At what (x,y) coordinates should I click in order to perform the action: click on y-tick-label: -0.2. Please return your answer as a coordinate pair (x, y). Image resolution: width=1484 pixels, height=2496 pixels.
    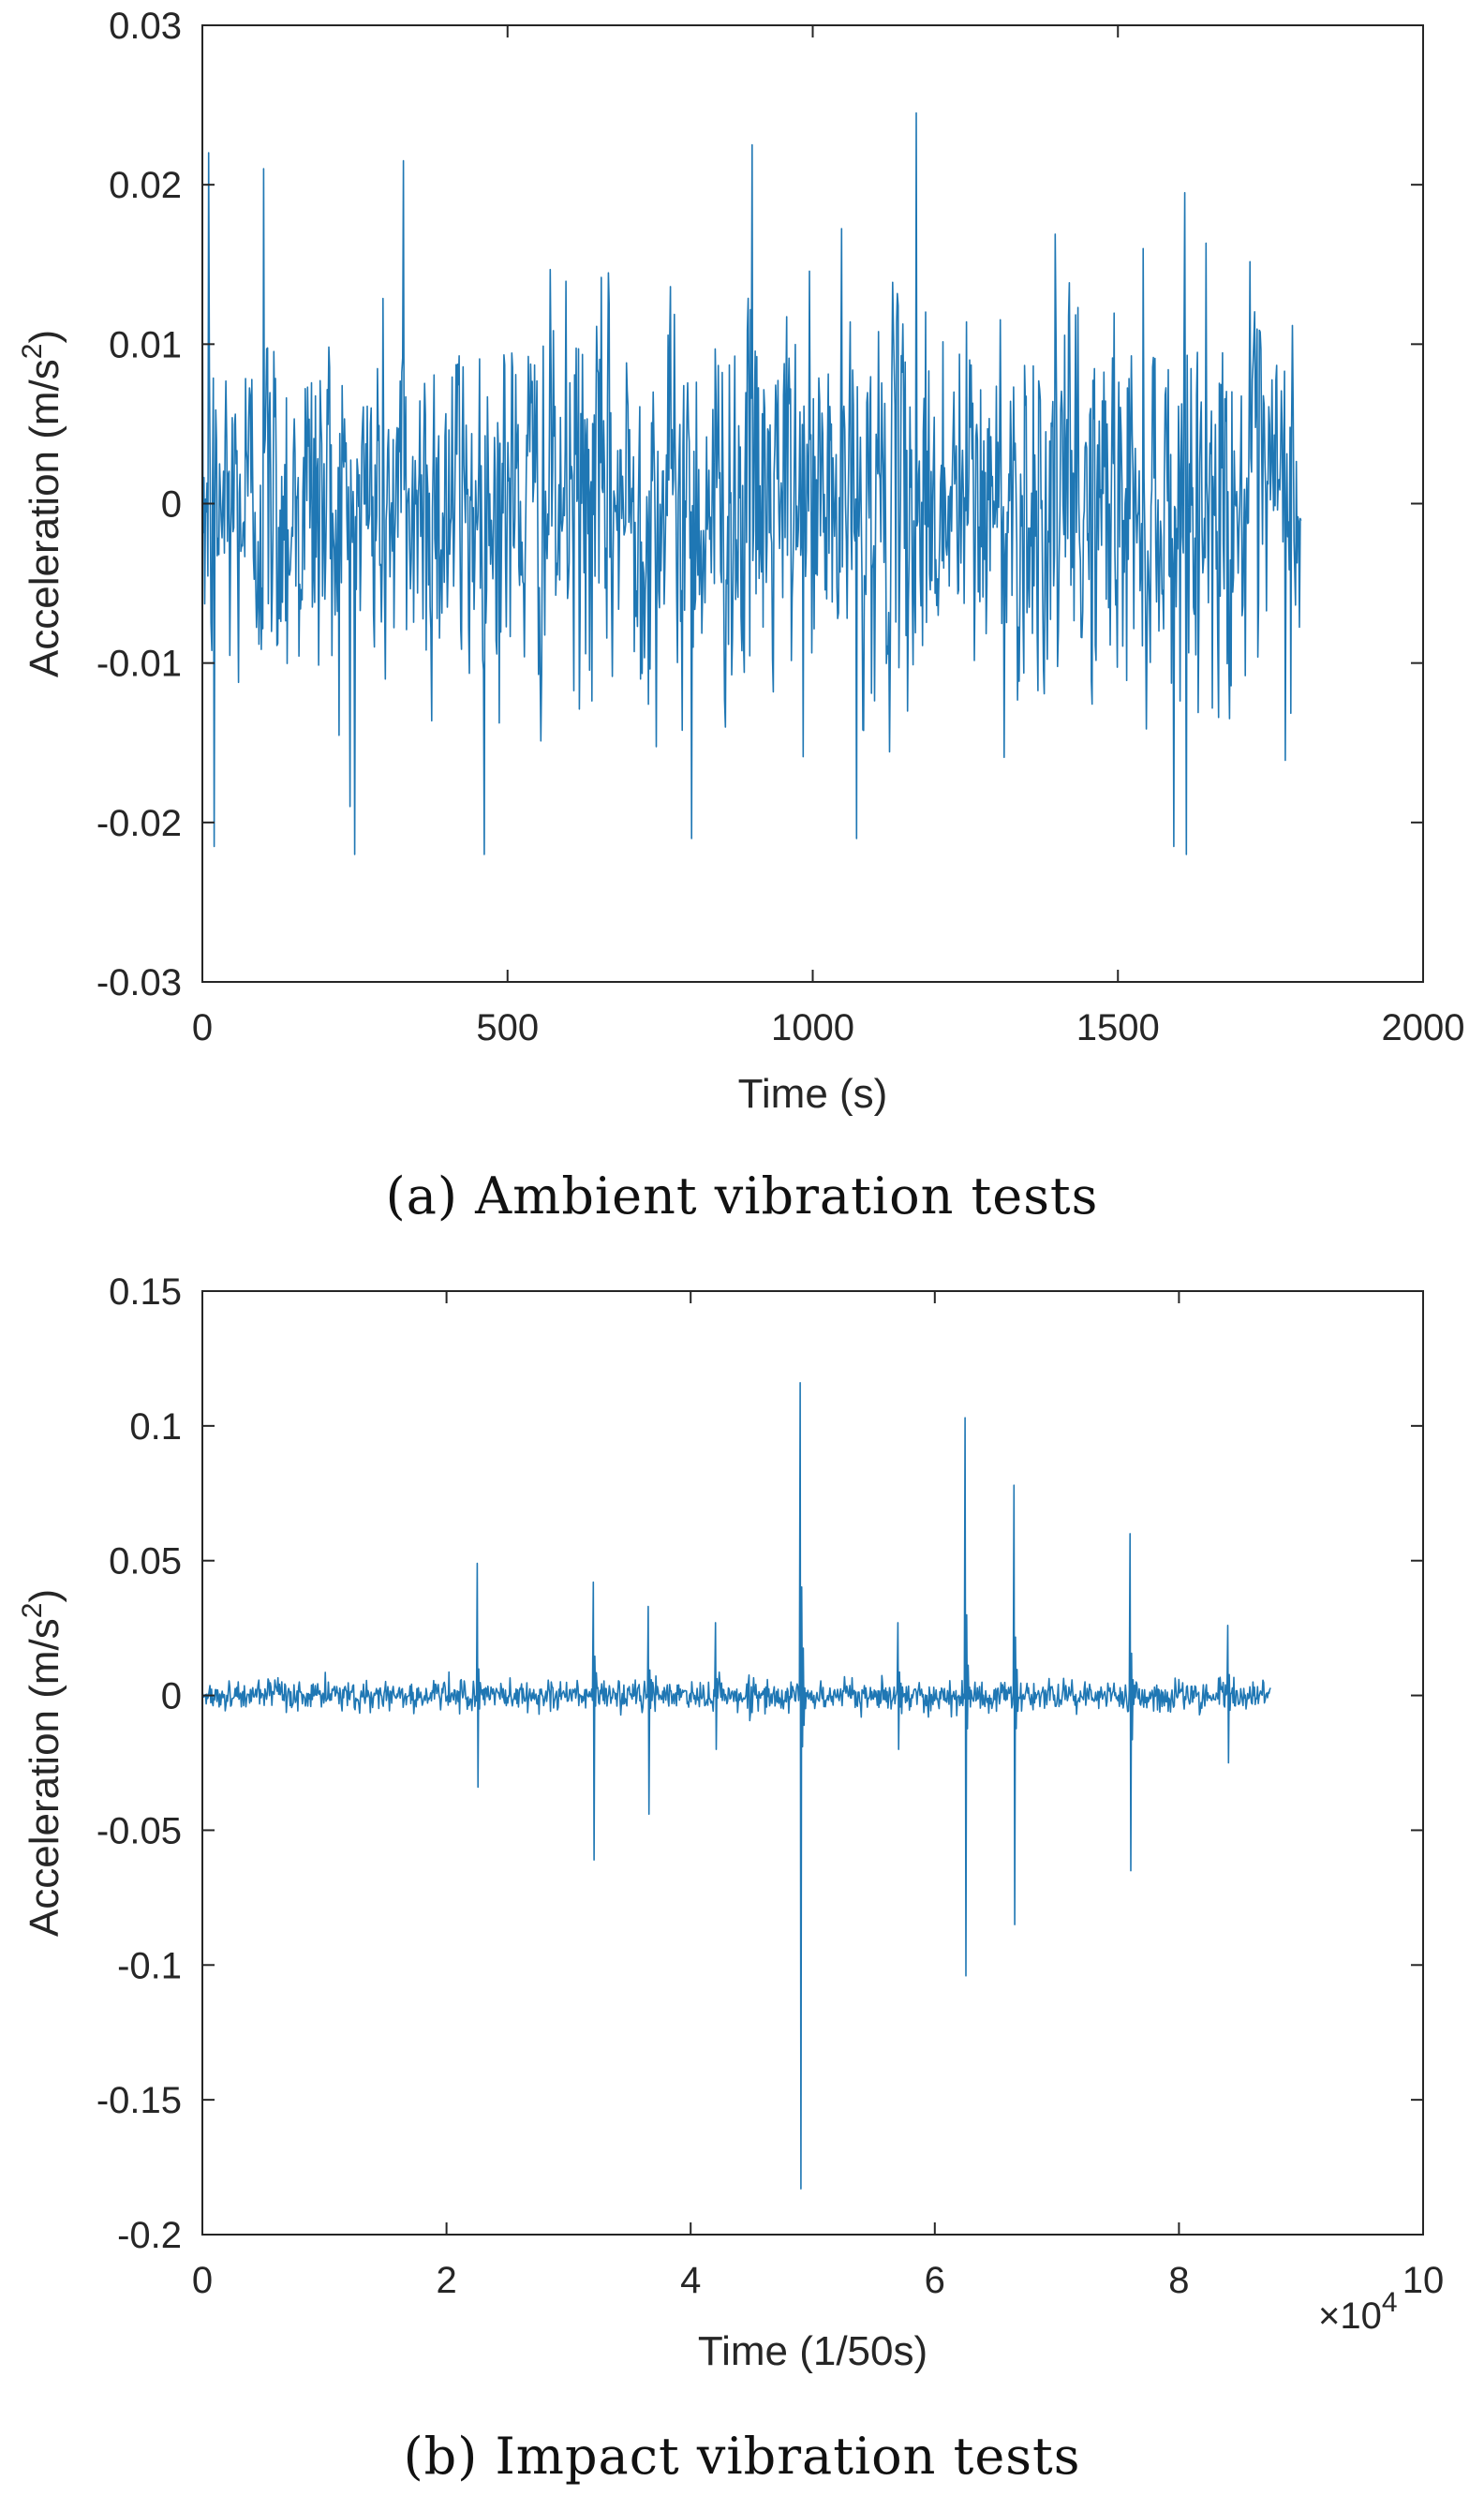
    Looking at the image, I should click on (149, 2235).